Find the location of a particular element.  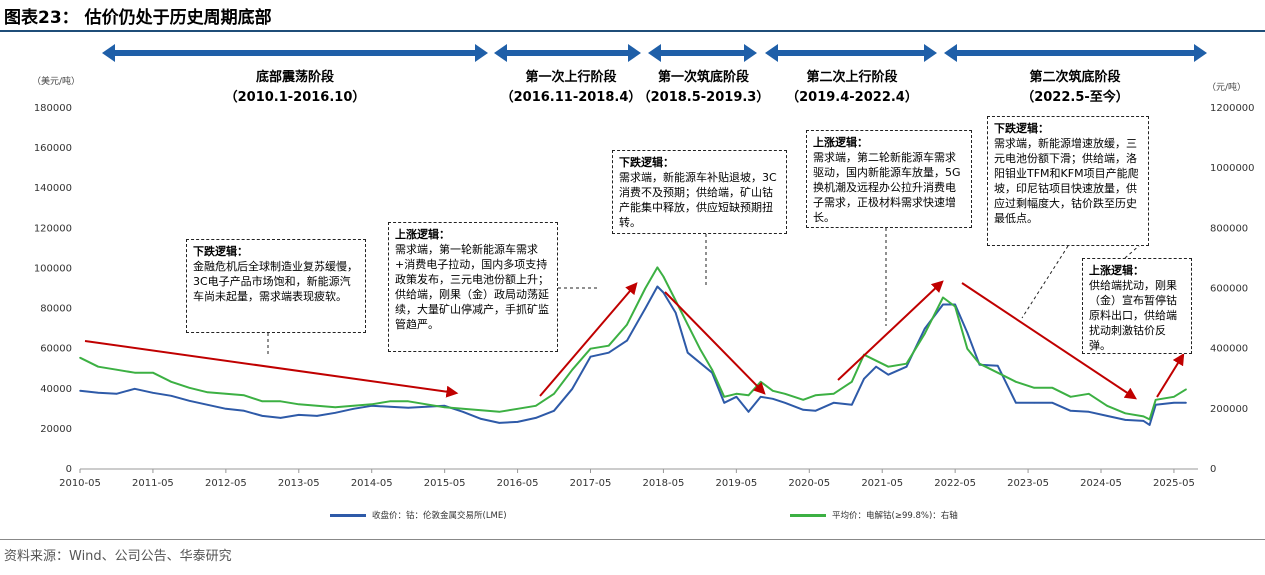

phase-period: （2010.1-2016.10） is located at coordinates (295, 97).